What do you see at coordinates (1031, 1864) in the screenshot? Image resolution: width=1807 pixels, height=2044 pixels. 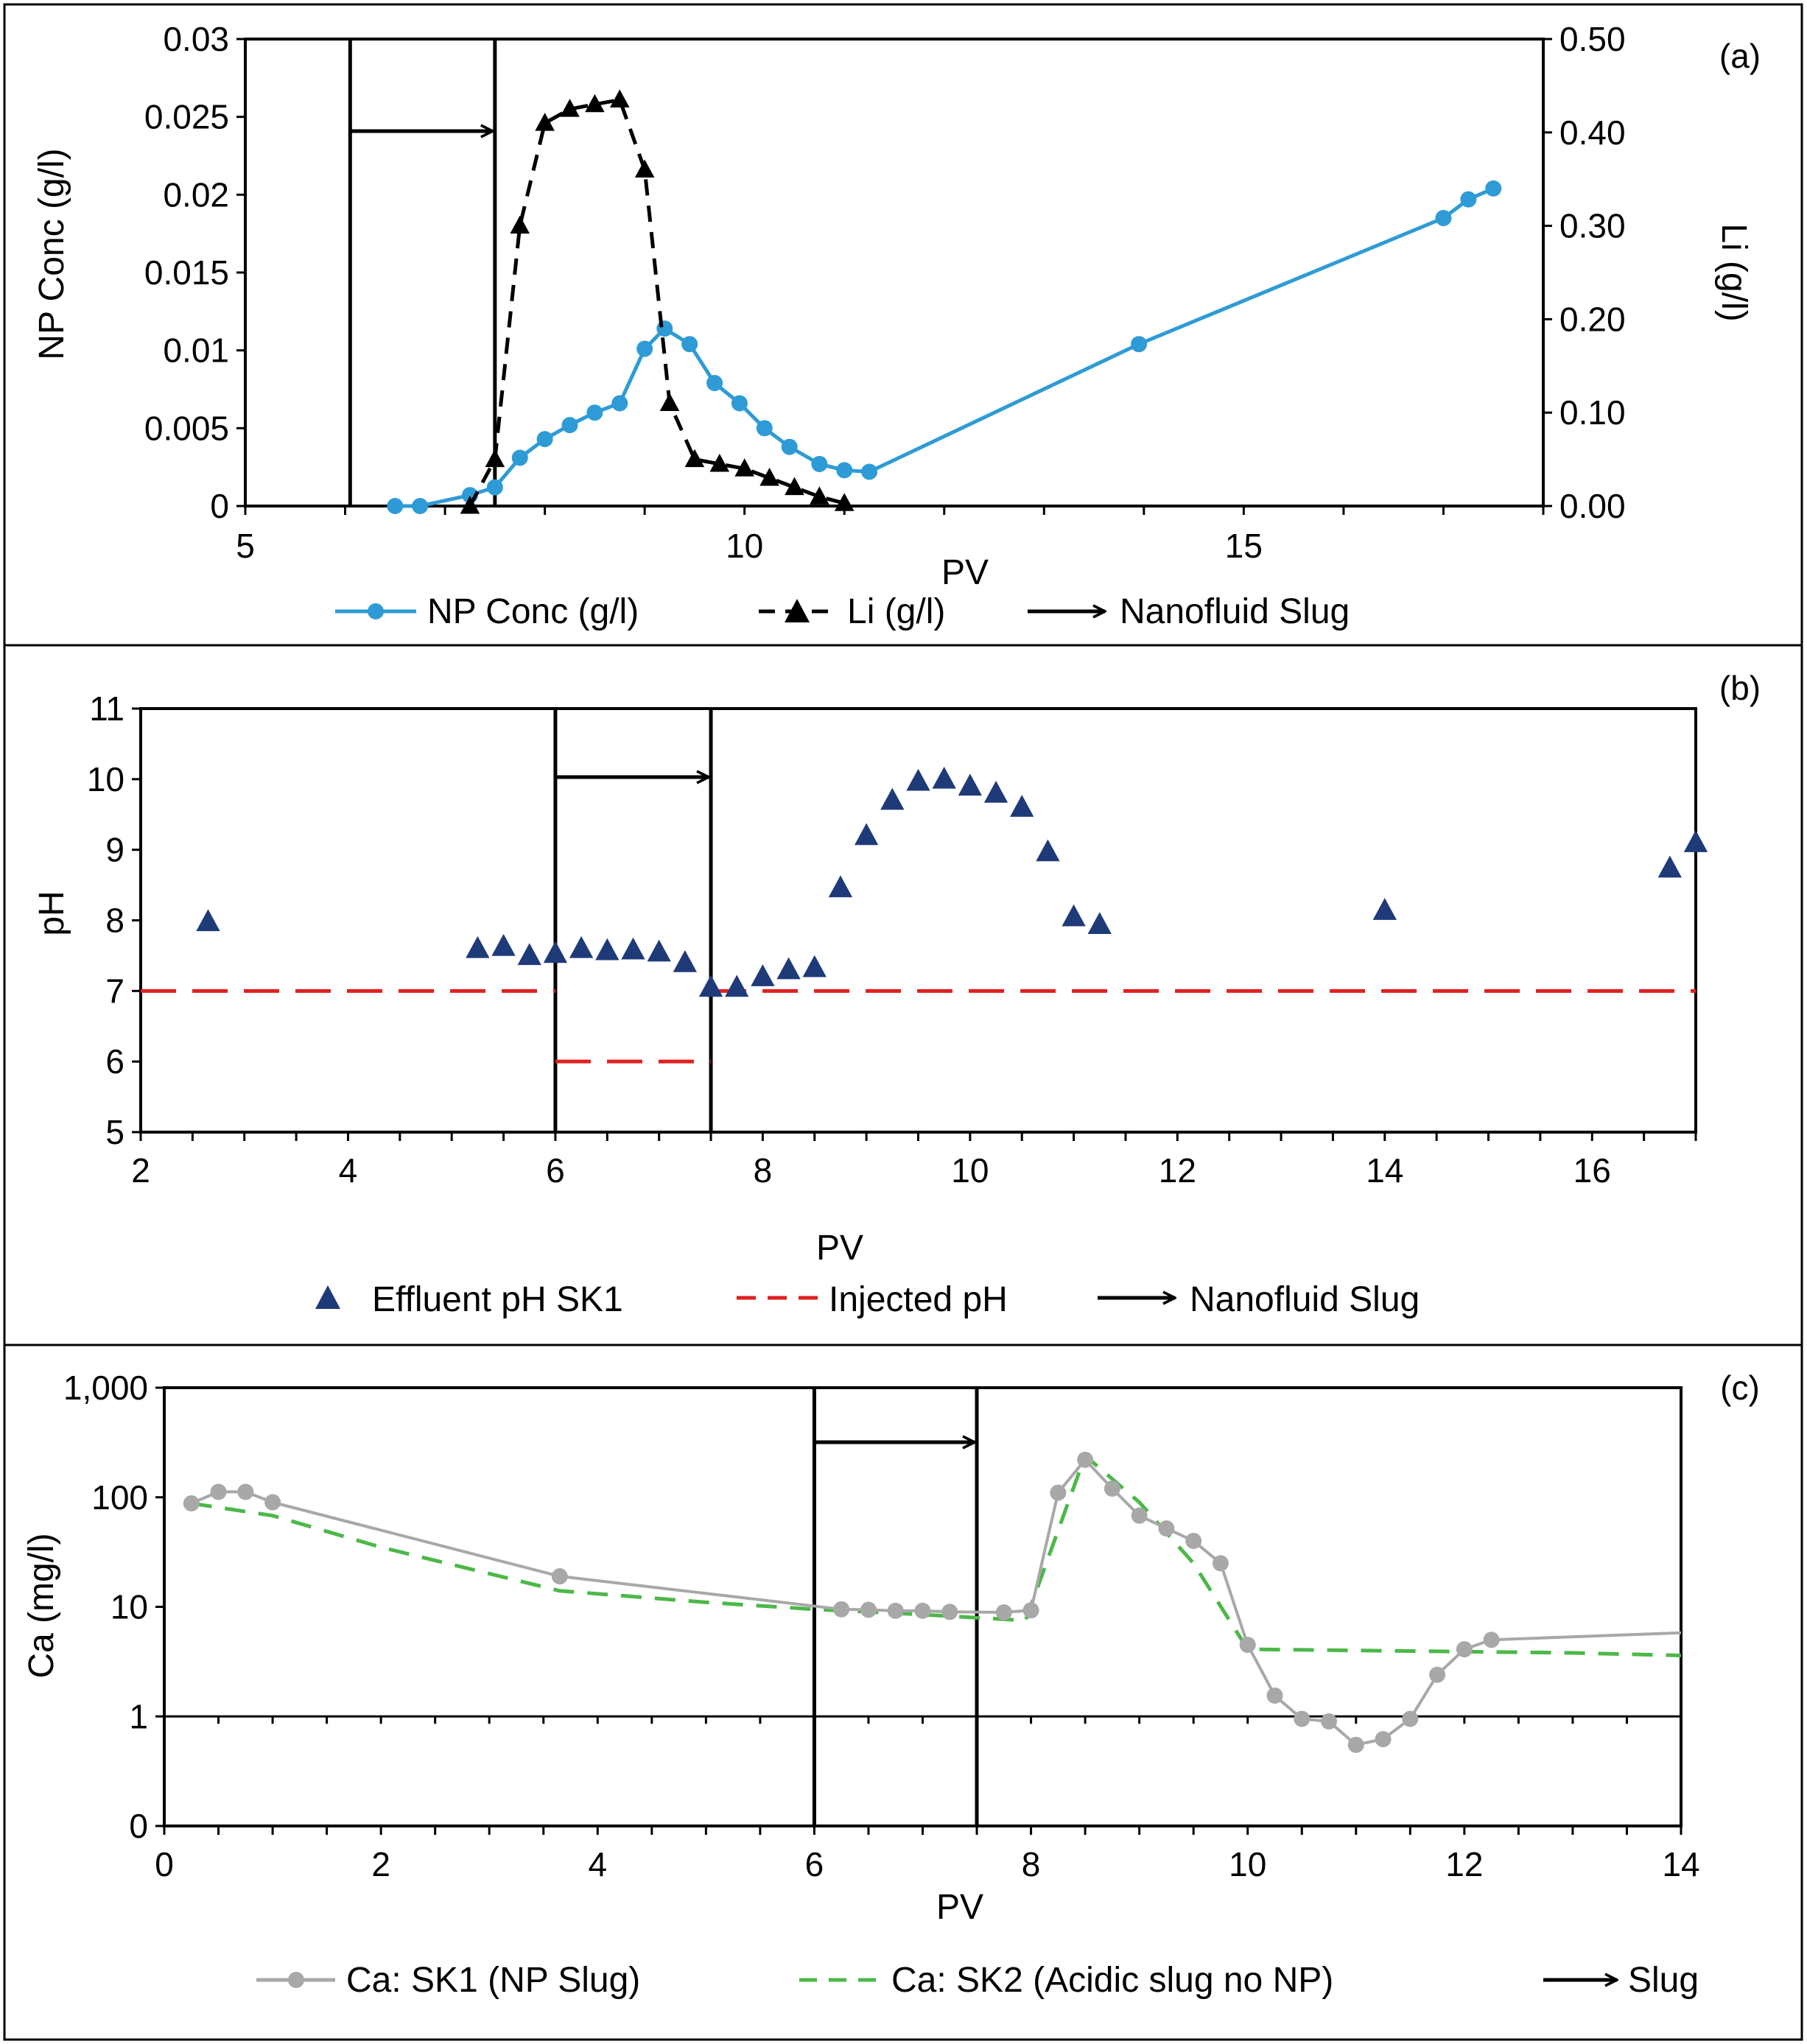 I see `c-xtick-label: 8` at bounding box center [1031, 1864].